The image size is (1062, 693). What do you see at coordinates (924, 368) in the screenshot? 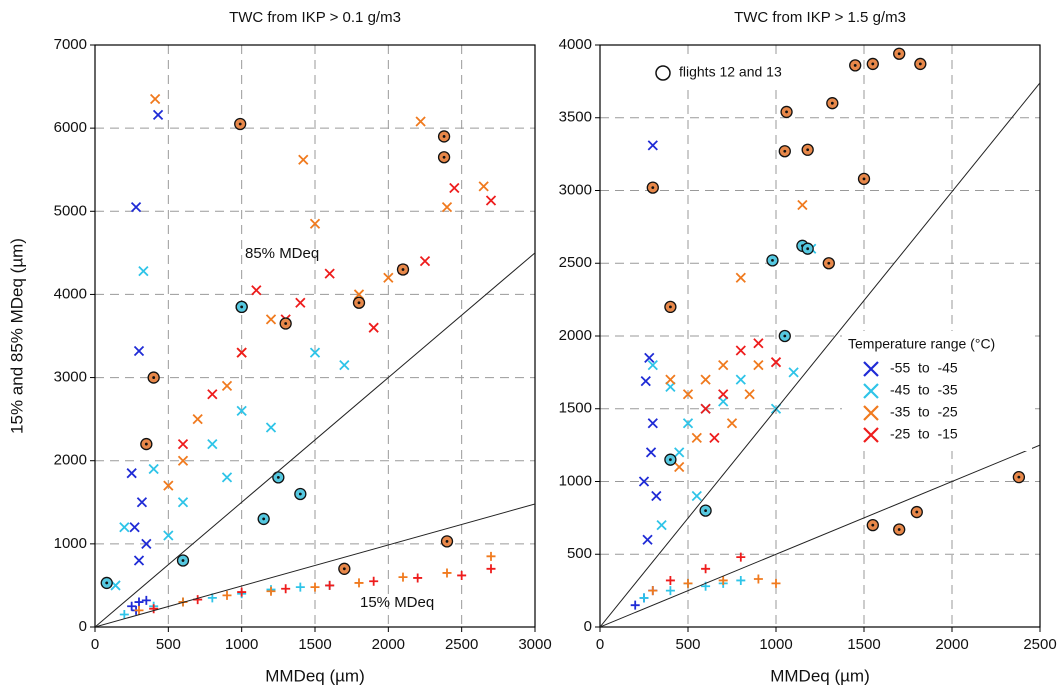
I see `legend-label: -55 to -45` at bounding box center [924, 368].